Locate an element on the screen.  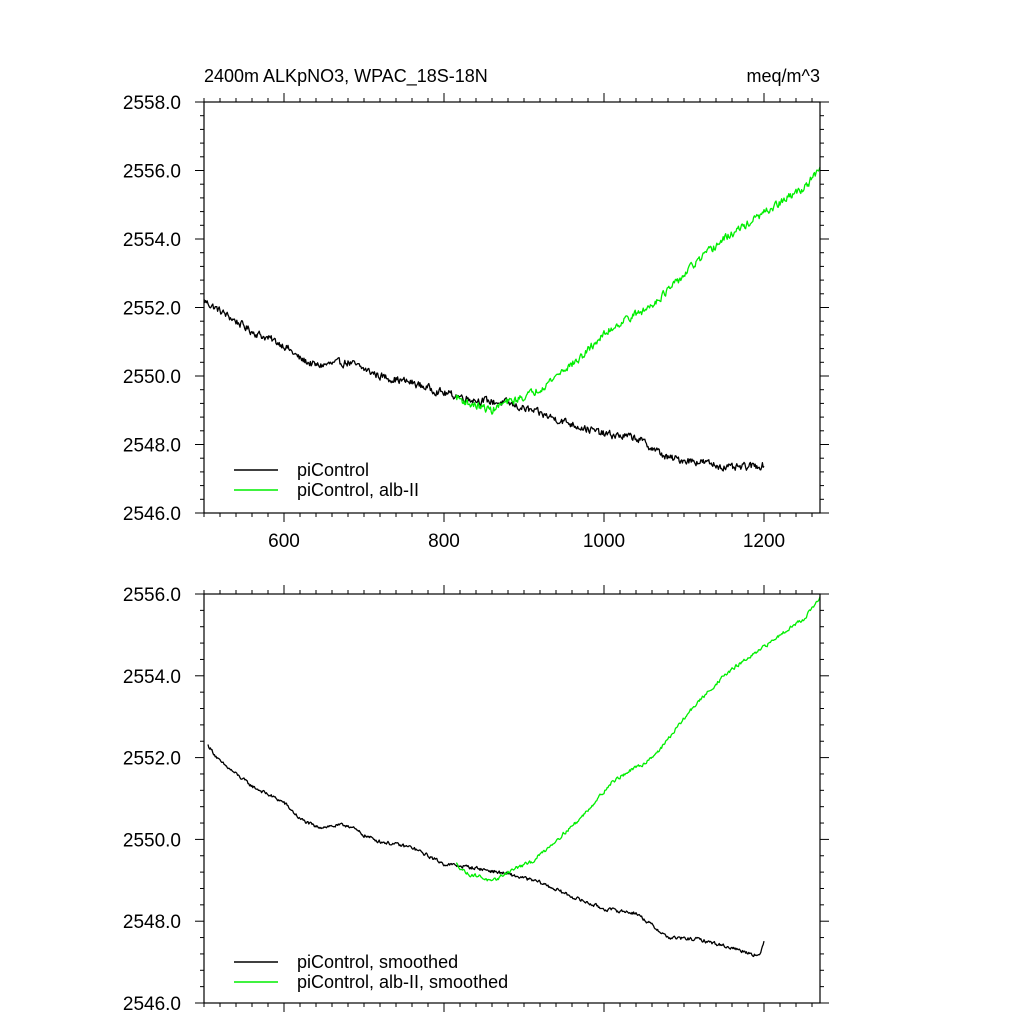
series-line-picontrol-smoothed is located at coordinates (486, 851).